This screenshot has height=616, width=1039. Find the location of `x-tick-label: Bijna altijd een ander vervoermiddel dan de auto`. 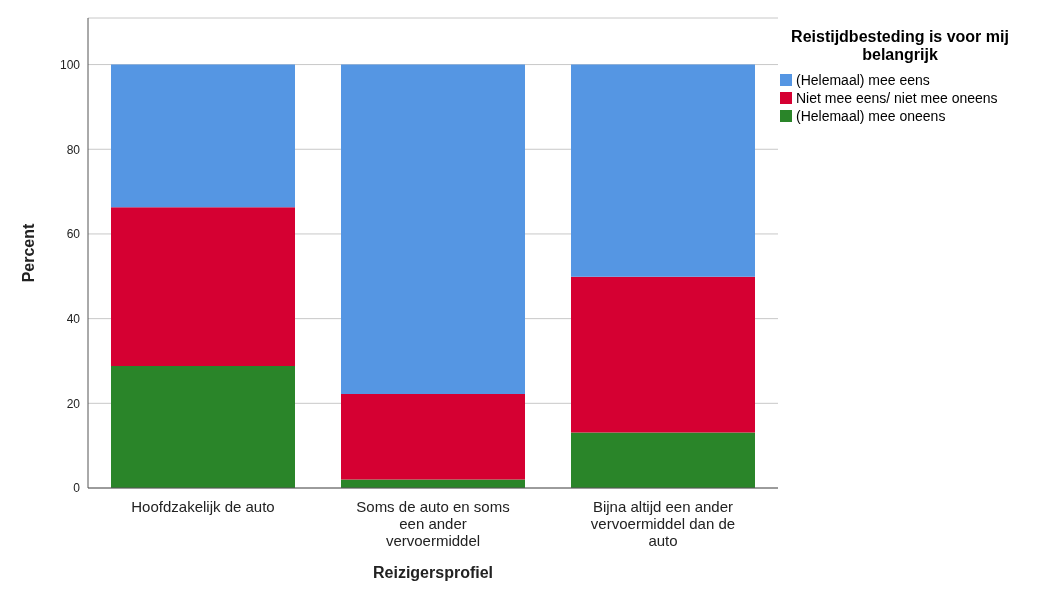

x-tick-label: Bijna altijd een ander vervoermiddel dan de auto is located at coordinates (663, 523).